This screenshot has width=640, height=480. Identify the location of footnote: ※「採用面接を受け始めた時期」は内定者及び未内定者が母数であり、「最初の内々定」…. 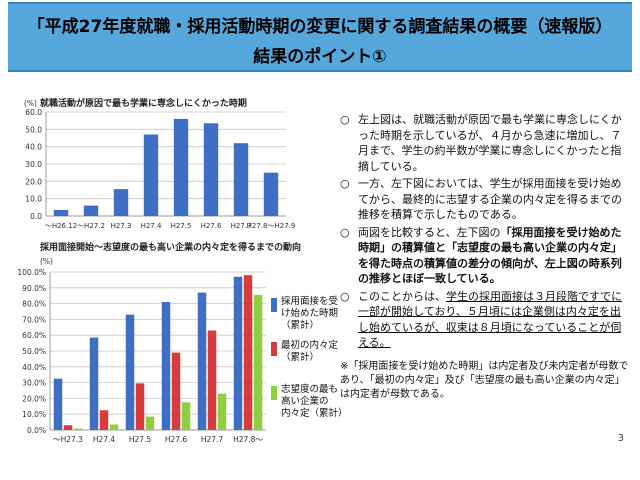
(484, 380).